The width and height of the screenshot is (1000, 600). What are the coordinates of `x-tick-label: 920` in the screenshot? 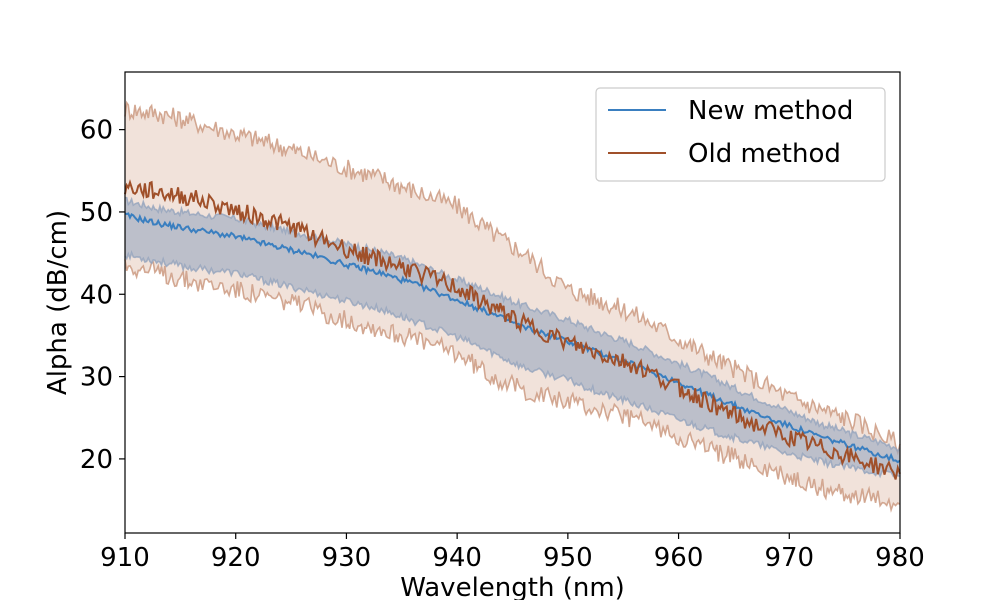 It's located at (236, 558).